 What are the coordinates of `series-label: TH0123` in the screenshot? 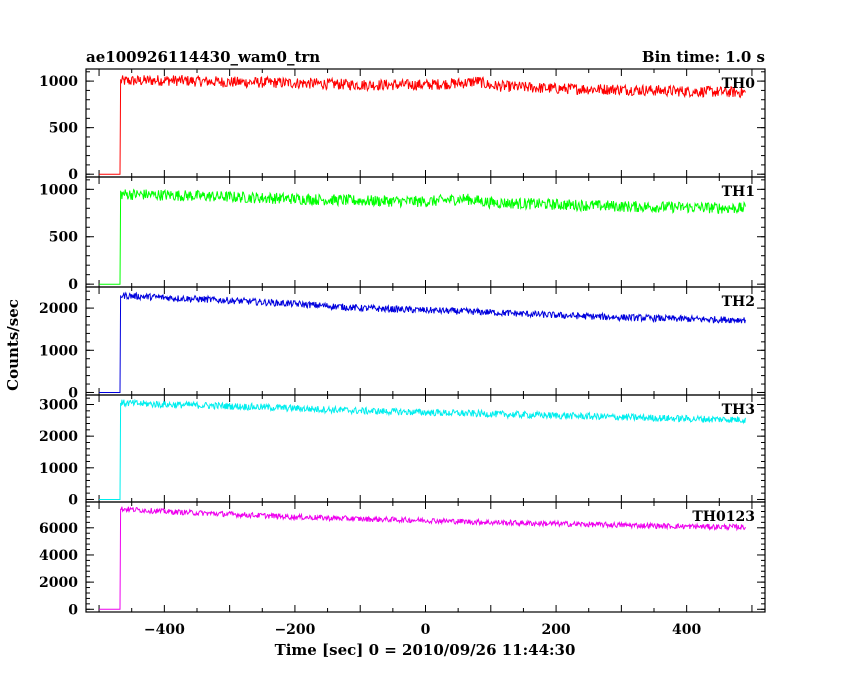 It's located at (723, 517).